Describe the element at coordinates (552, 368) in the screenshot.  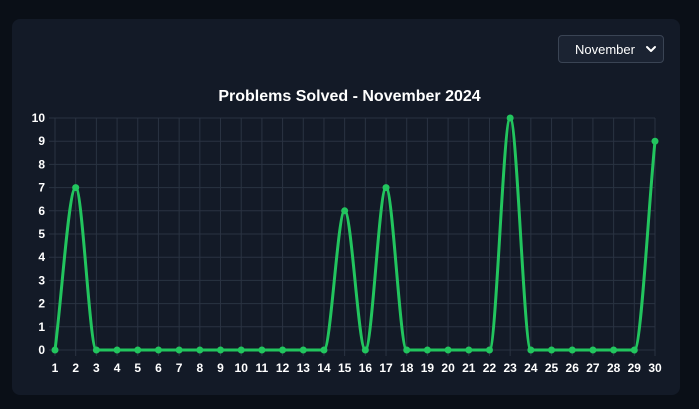
I see `x-tick-label: 25` at that location.